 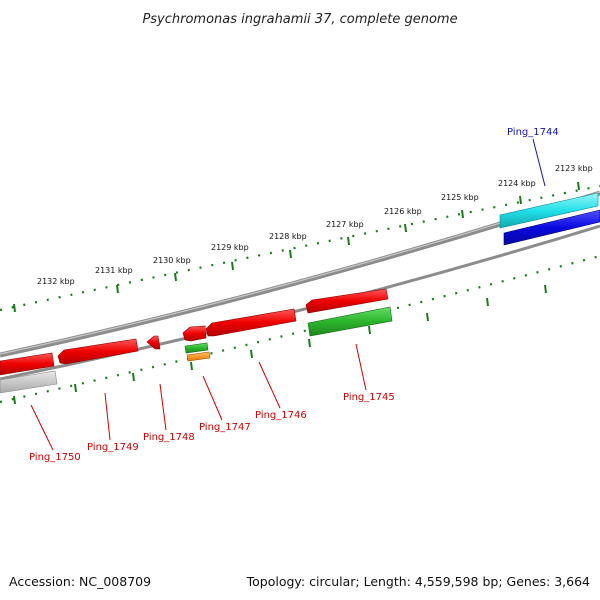 What do you see at coordinates (533, 132) in the screenshot?
I see `gene-label-ping-1744: Ping_1744` at bounding box center [533, 132].